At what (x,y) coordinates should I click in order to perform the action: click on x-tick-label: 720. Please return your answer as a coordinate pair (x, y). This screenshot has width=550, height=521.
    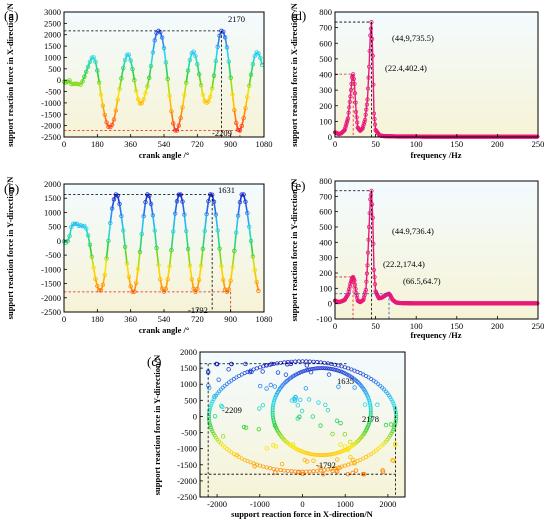
    Looking at the image, I should click on (197, 319).